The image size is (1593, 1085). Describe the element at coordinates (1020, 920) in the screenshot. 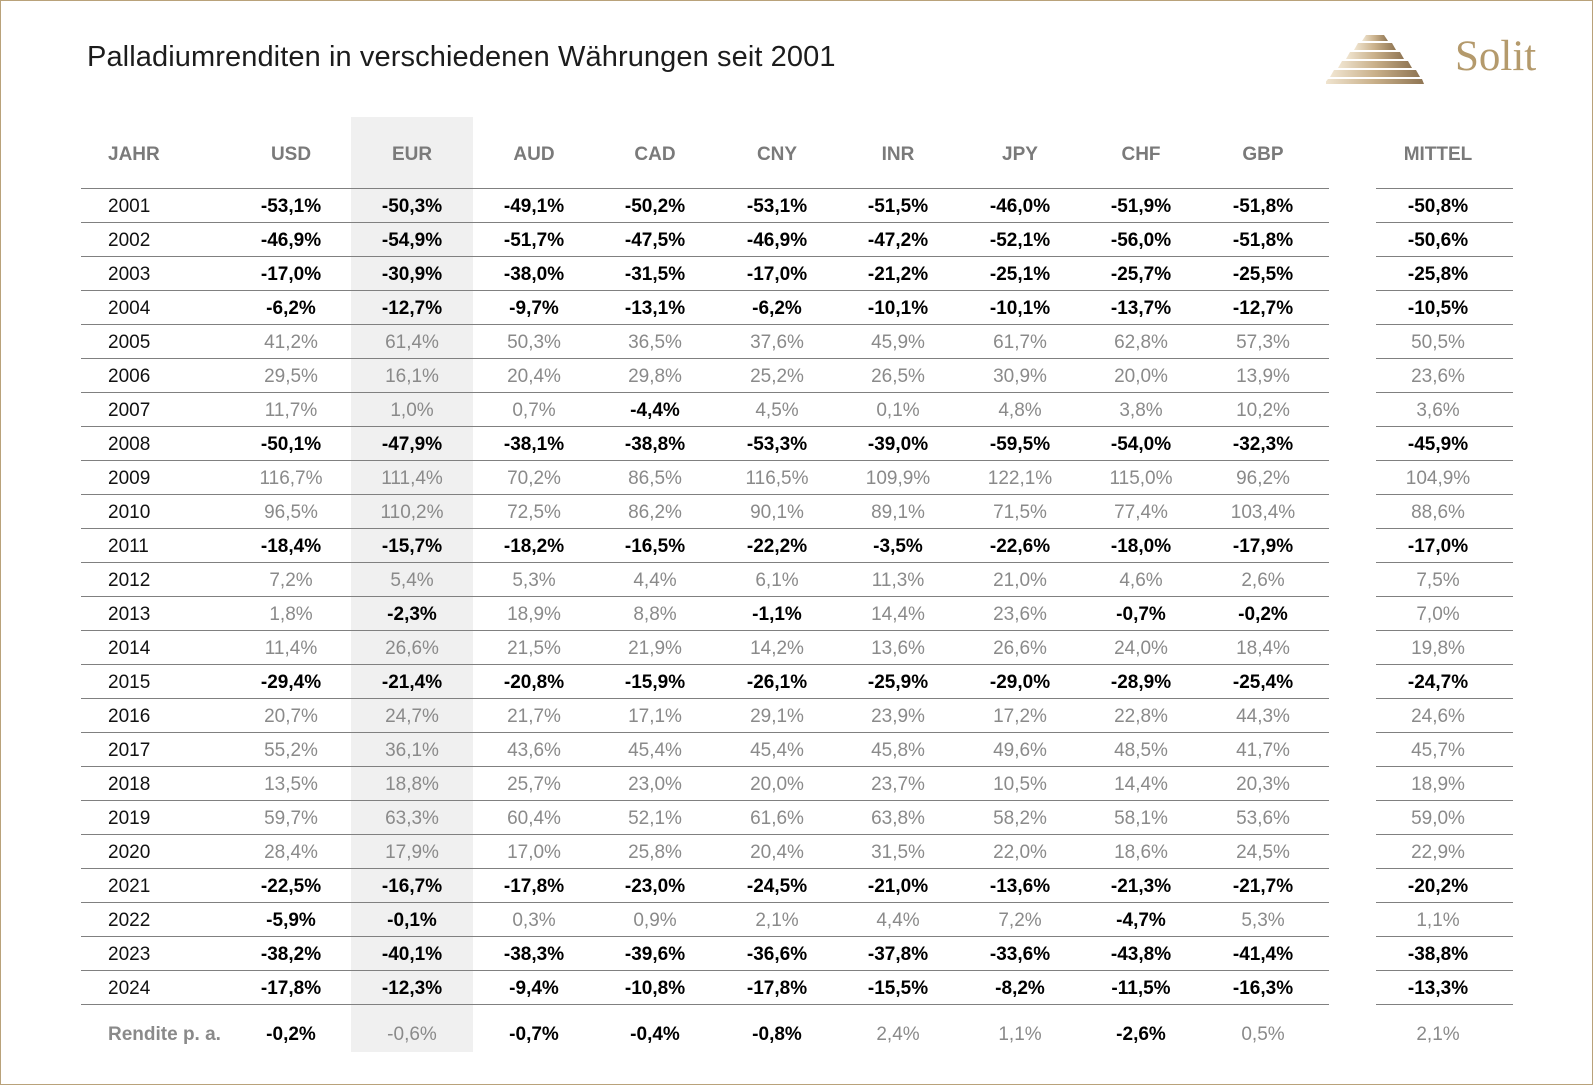

I see `table-cell: 7,2%` at that location.